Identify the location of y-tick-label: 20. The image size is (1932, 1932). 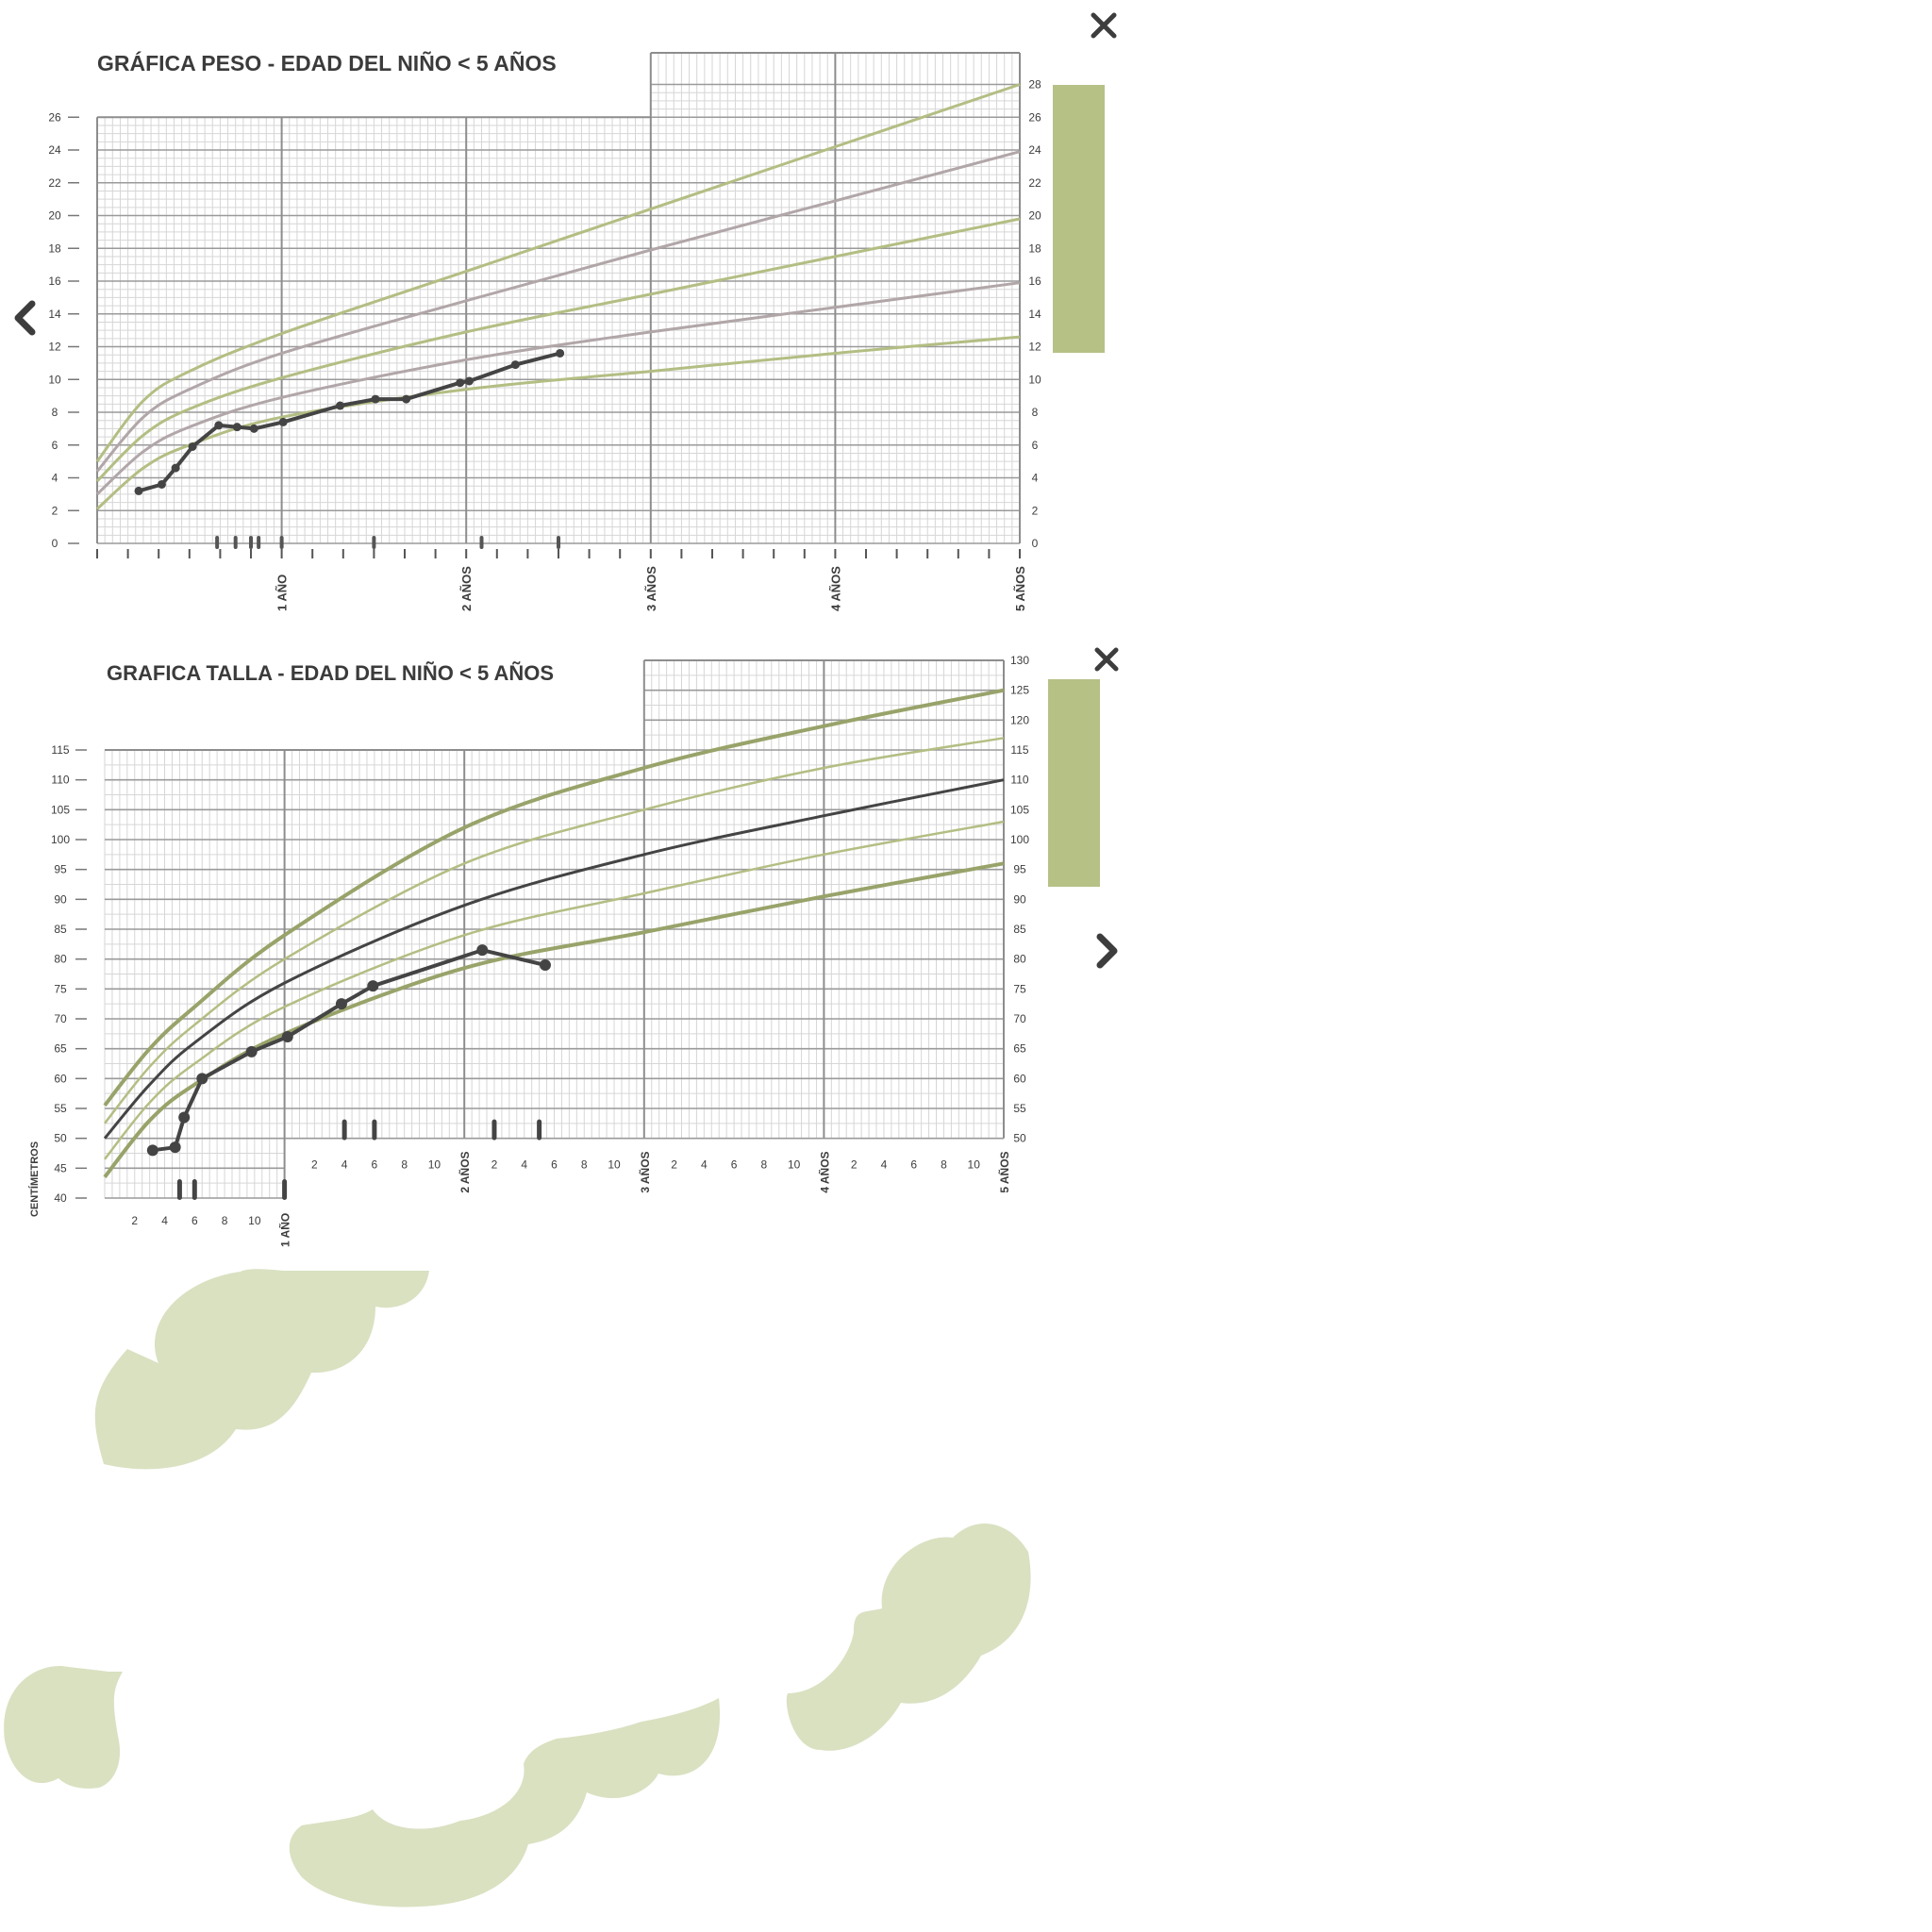
(55, 216).